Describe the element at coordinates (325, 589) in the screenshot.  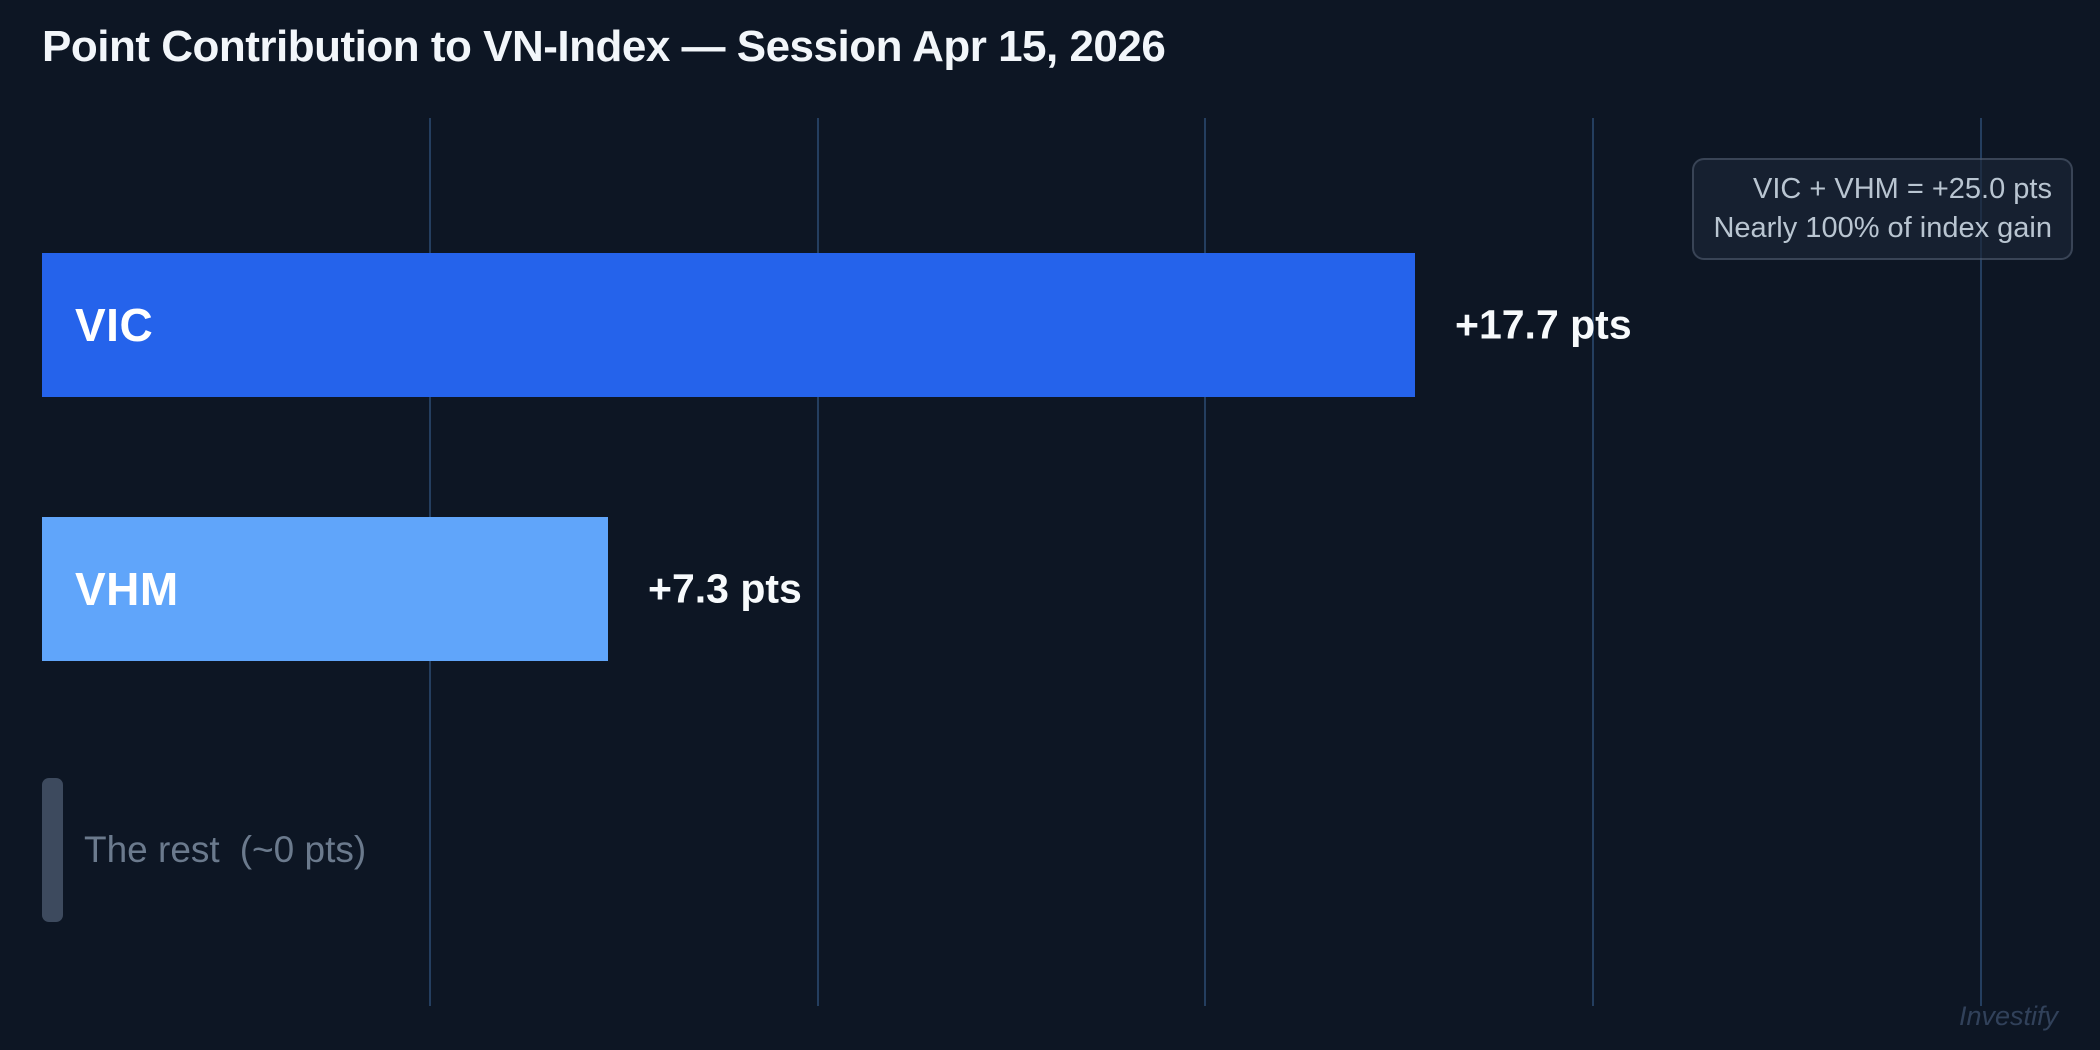
I see `bar-vhm: VHM` at that location.